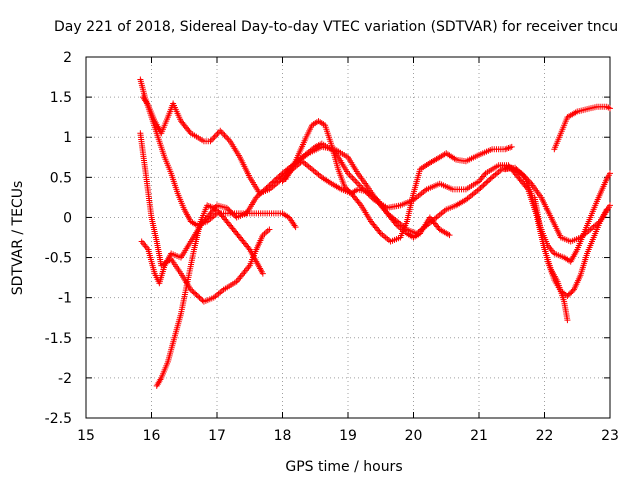 The height and width of the screenshot is (480, 640). What do you see at coordinates (65, 299) in the screenshot?
I see `y-tick-label: -1` at bounding box center [65, 299].